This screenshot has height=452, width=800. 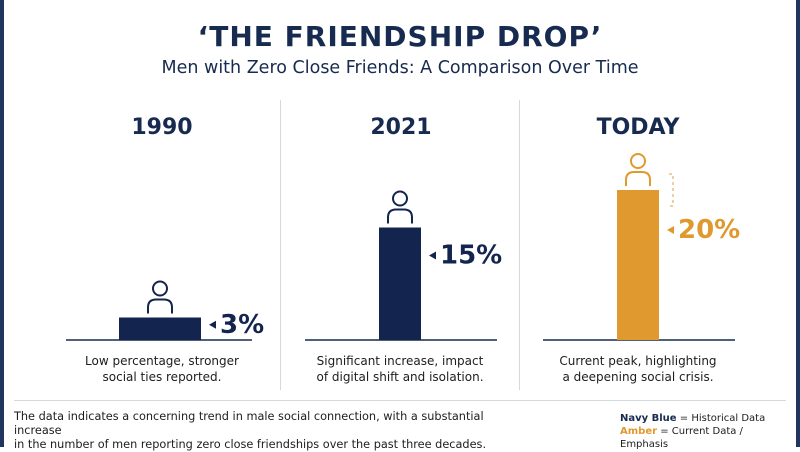 I want to click on value-label-1990: 3%, so click(x=242, y=325).